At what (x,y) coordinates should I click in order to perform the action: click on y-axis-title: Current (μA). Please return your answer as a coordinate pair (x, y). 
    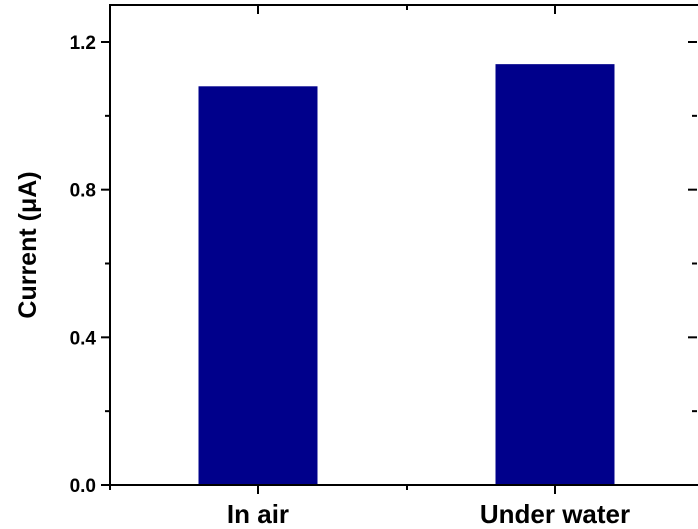
    Looking at the image, I should click on (28, 244).